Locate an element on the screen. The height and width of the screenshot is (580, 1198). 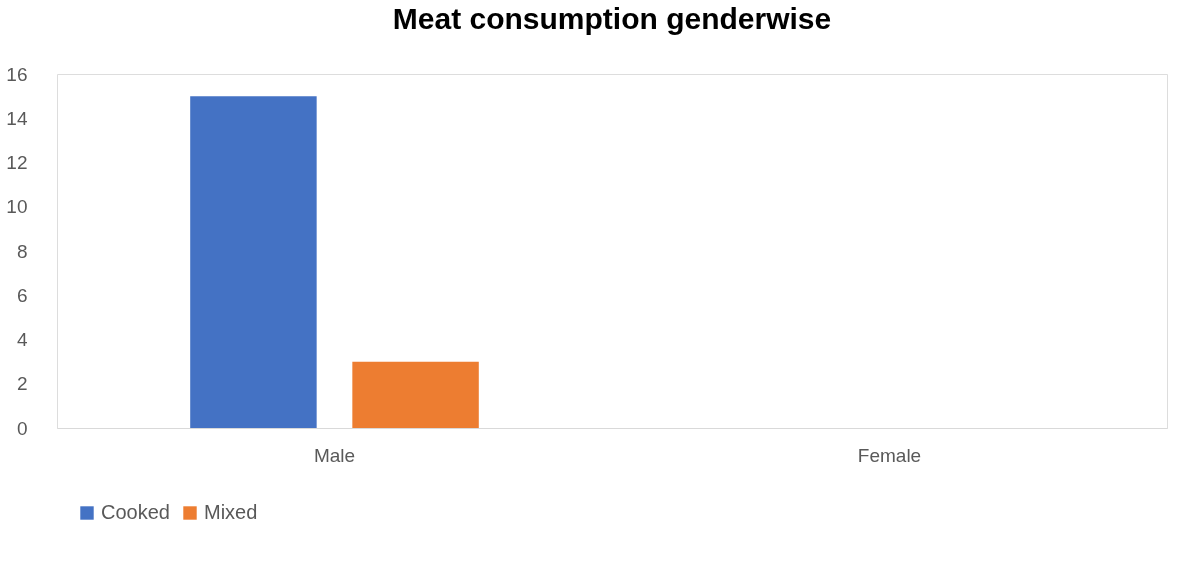
x-tick-label: Female is located at coordinates (889, 455).